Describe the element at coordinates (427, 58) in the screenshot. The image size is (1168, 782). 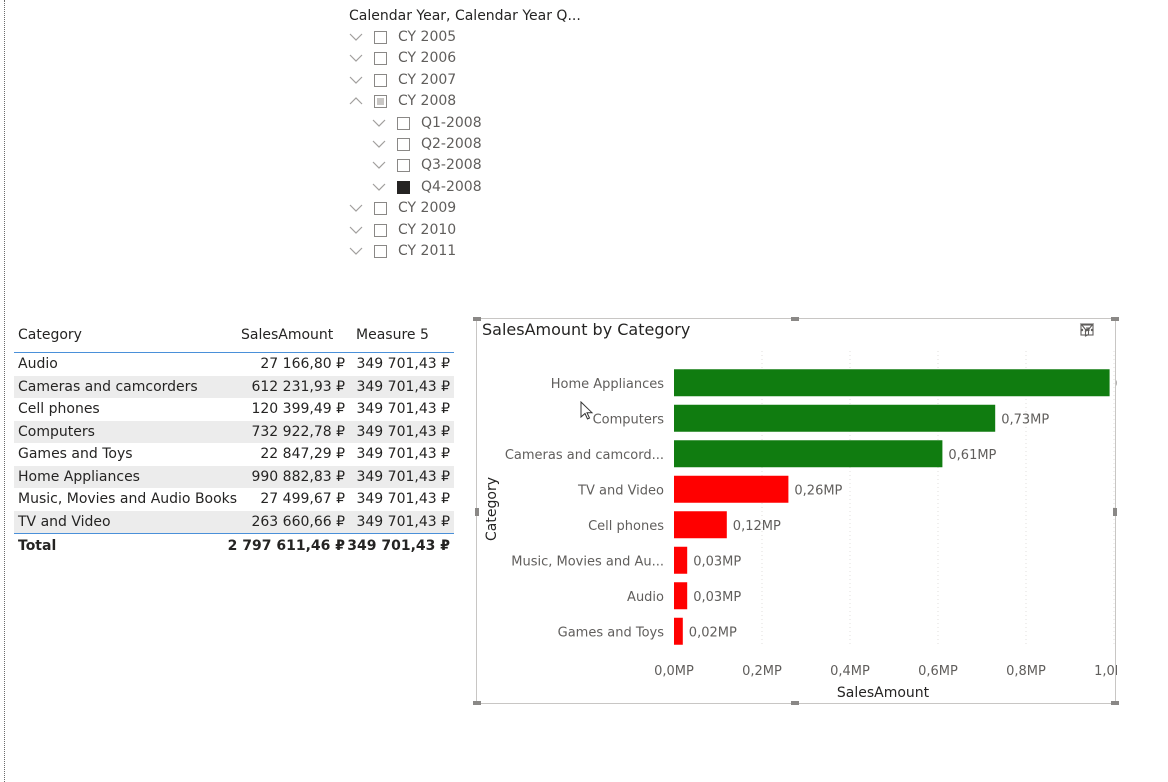
I see `slicer-item-label: CY 2006` at that location.